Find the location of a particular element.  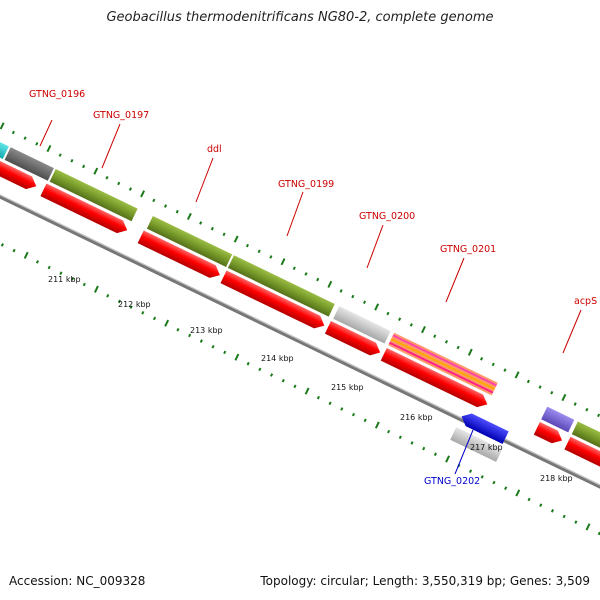

scale-label-213: 213 kbp is located at coordinates (206, 330).